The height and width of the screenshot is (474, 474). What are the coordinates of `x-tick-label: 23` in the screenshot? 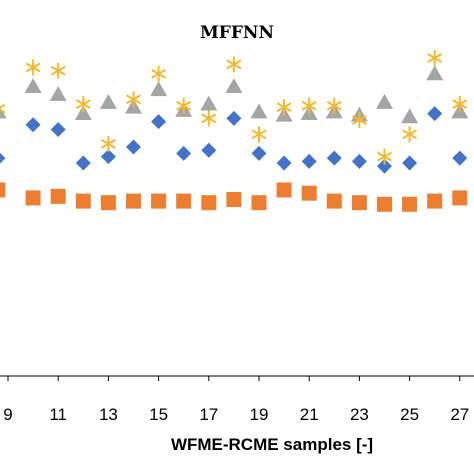 It's located at (359, 414).